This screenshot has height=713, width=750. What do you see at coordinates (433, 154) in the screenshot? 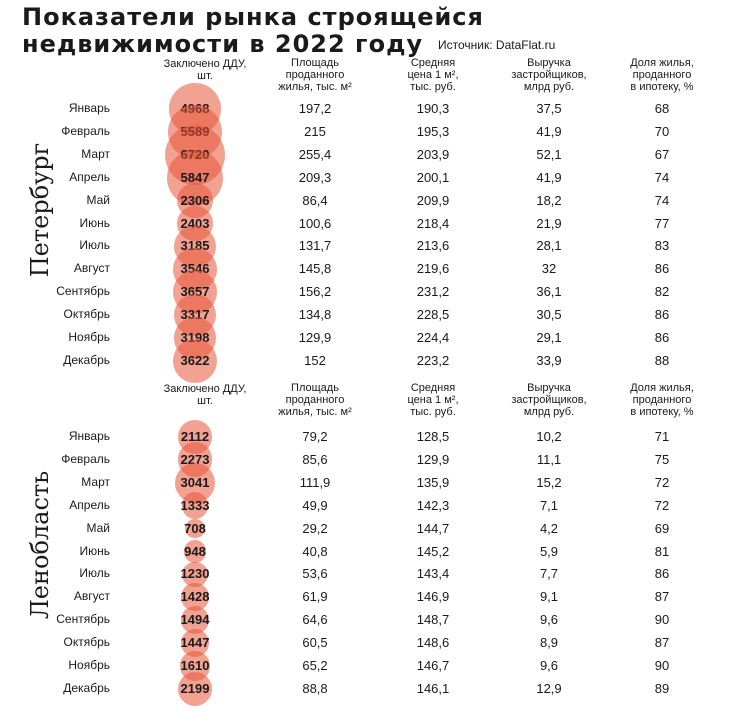
I see `cell-price: 203,9` at bounding box center [433, 154].